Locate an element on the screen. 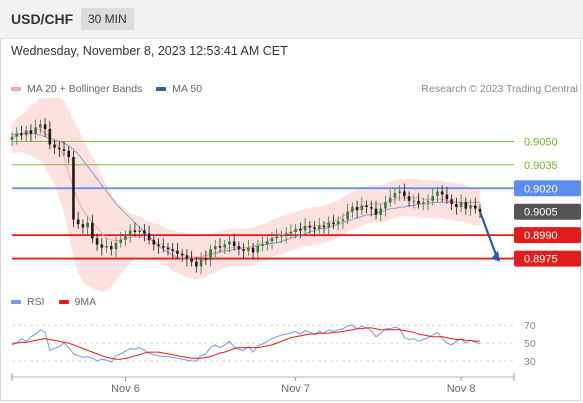 This screenshot has width=583, height=403. level-label: 0.8990 is located at coordinates (541, 236).